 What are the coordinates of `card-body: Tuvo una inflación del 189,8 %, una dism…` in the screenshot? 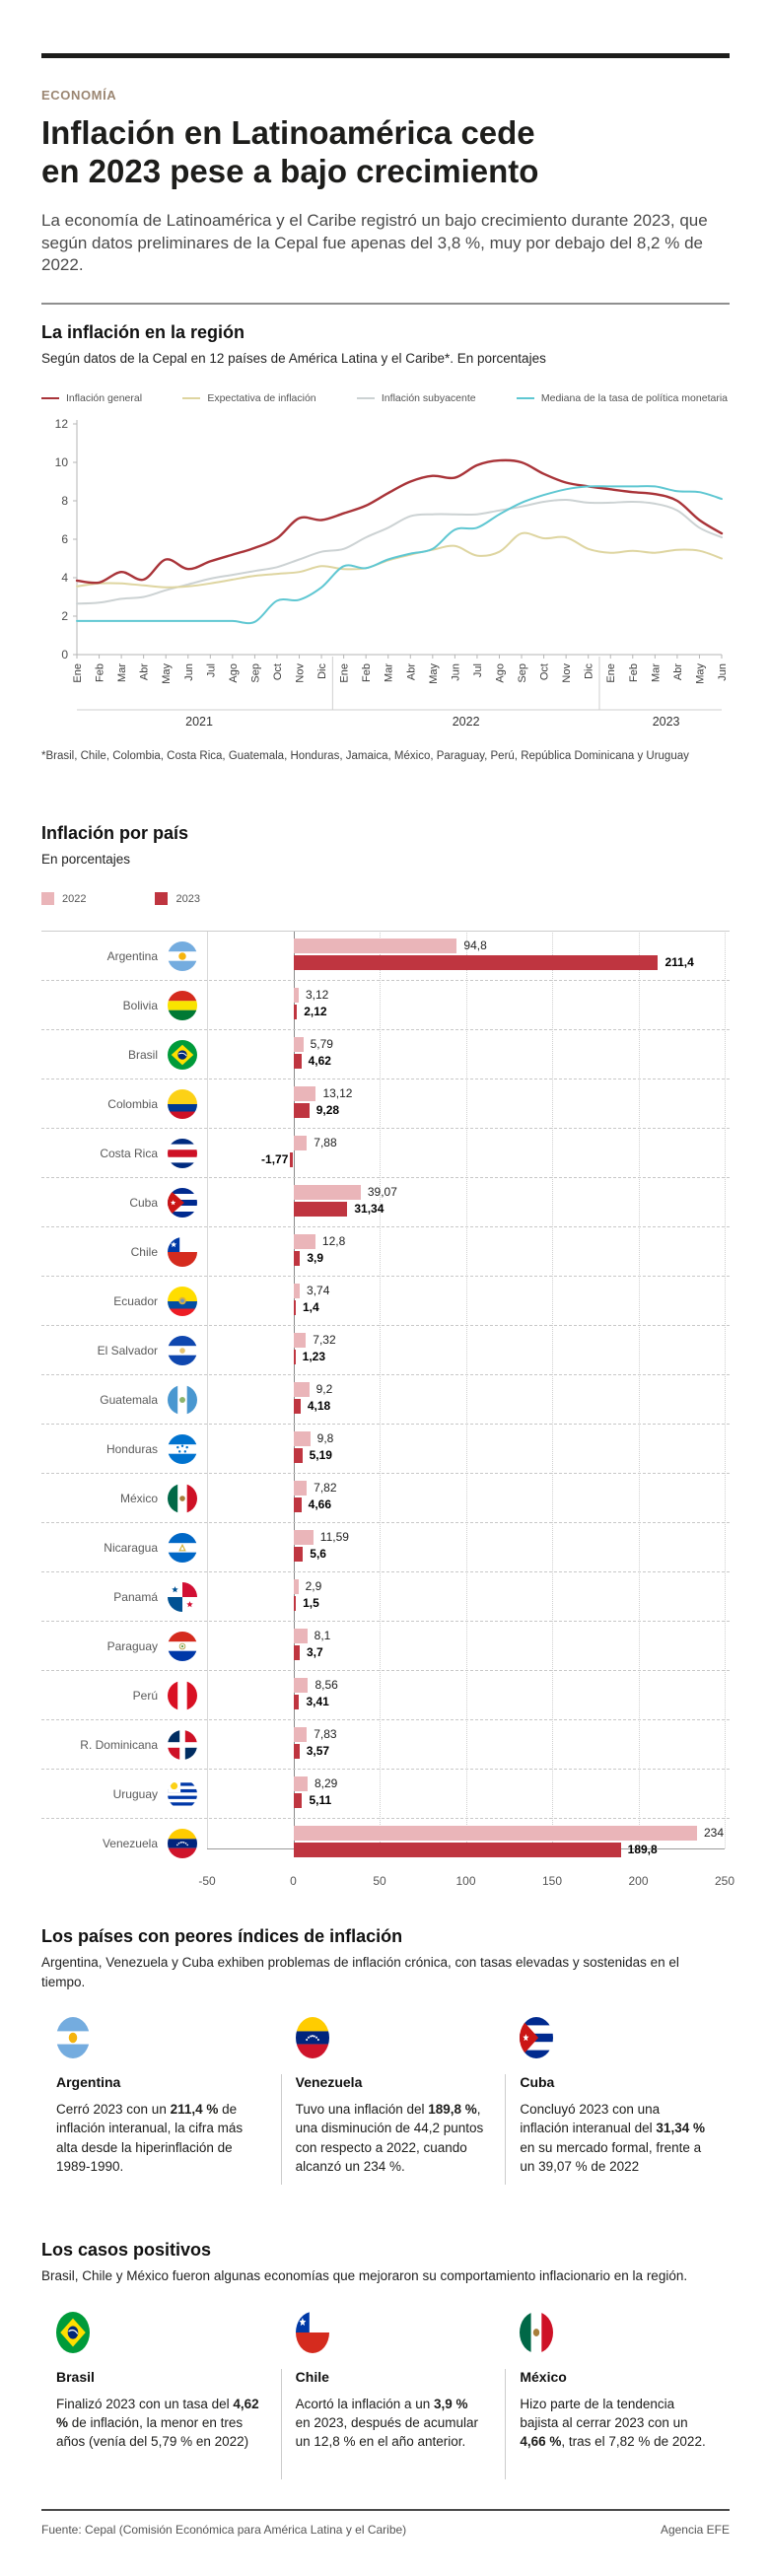 It's located at (390, 2138).